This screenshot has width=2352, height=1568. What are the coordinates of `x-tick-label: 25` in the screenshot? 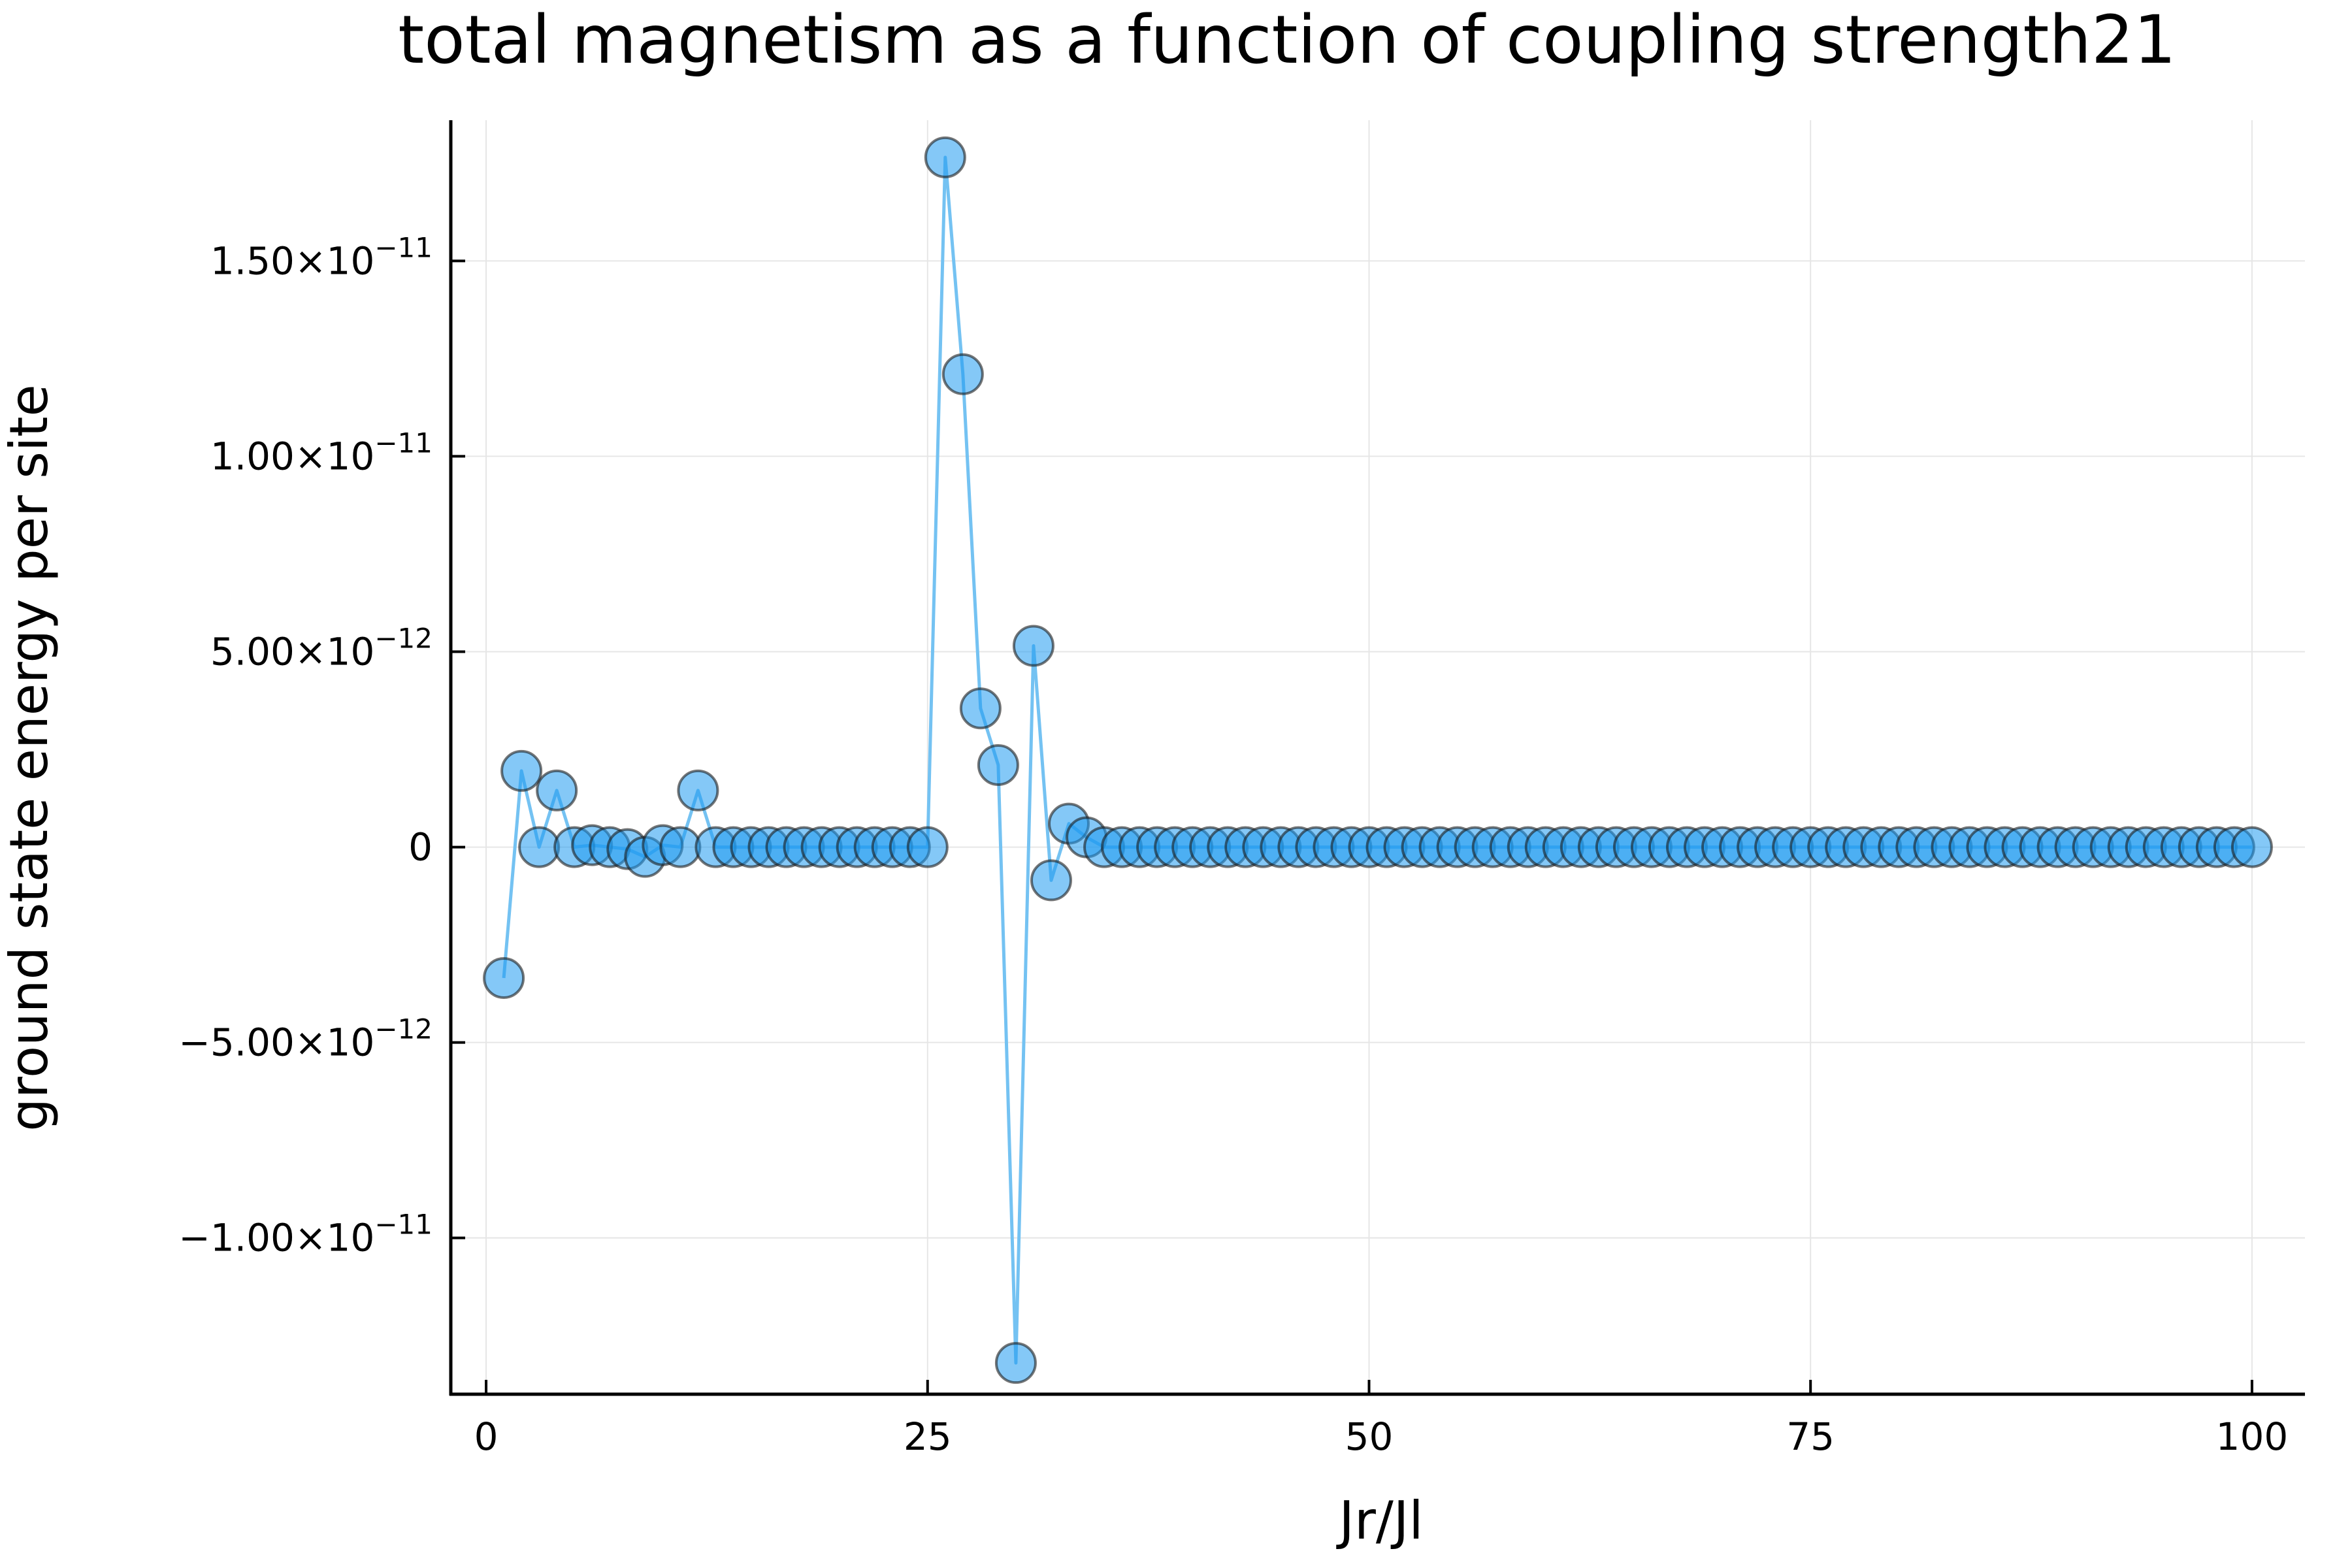 It's located at (928, 1436).